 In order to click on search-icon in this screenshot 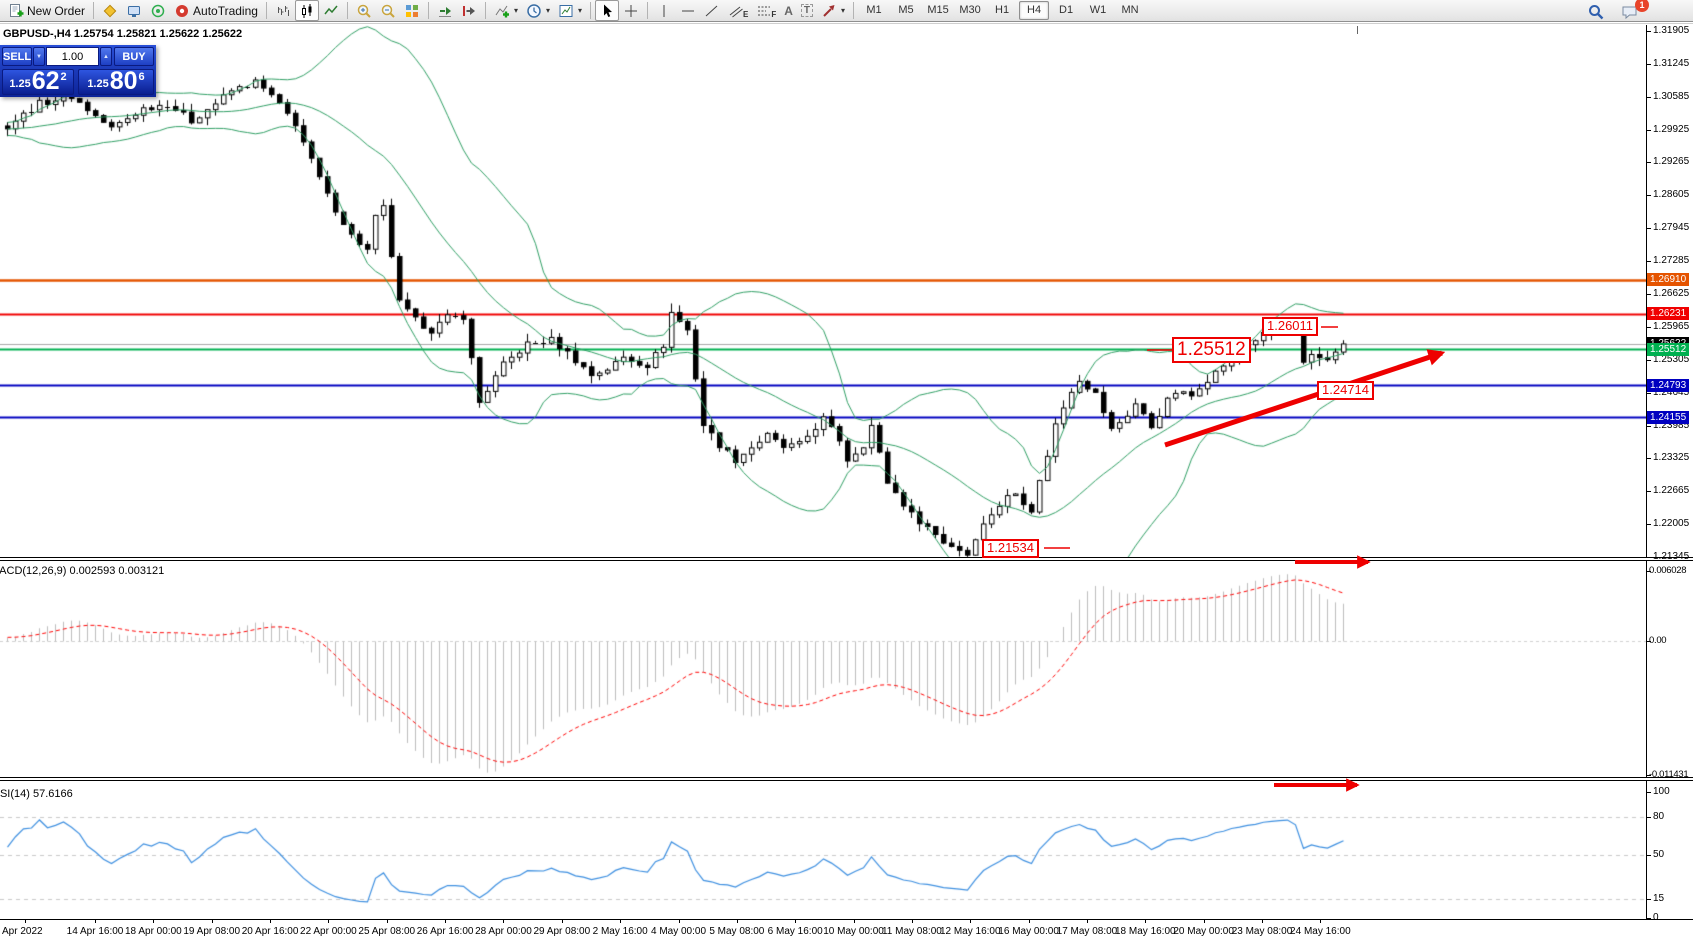, I will do `click(1596, 11)`.